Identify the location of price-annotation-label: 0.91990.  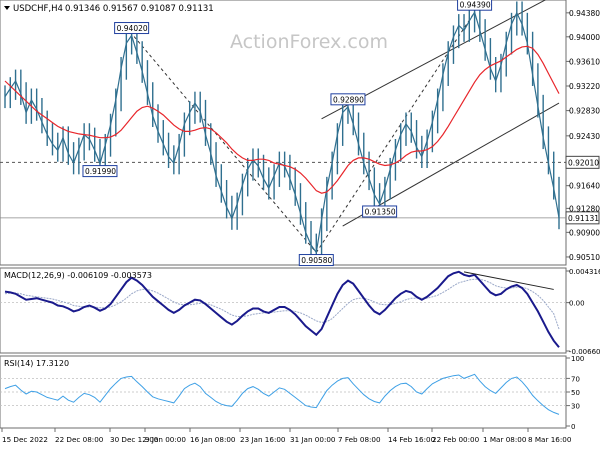
(100, 171).